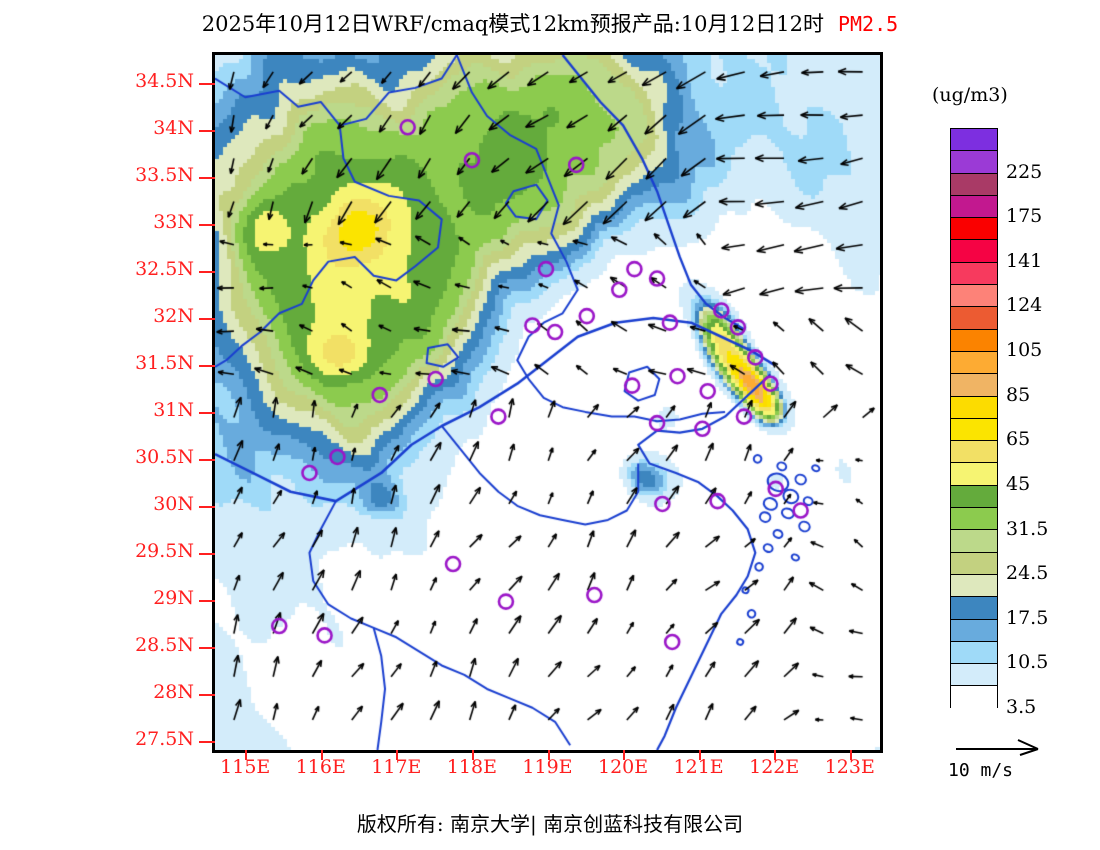 This screenshot has height=850, width=1100. I want to click on wind-scale-label: 10 m/s, so click(981, 770).